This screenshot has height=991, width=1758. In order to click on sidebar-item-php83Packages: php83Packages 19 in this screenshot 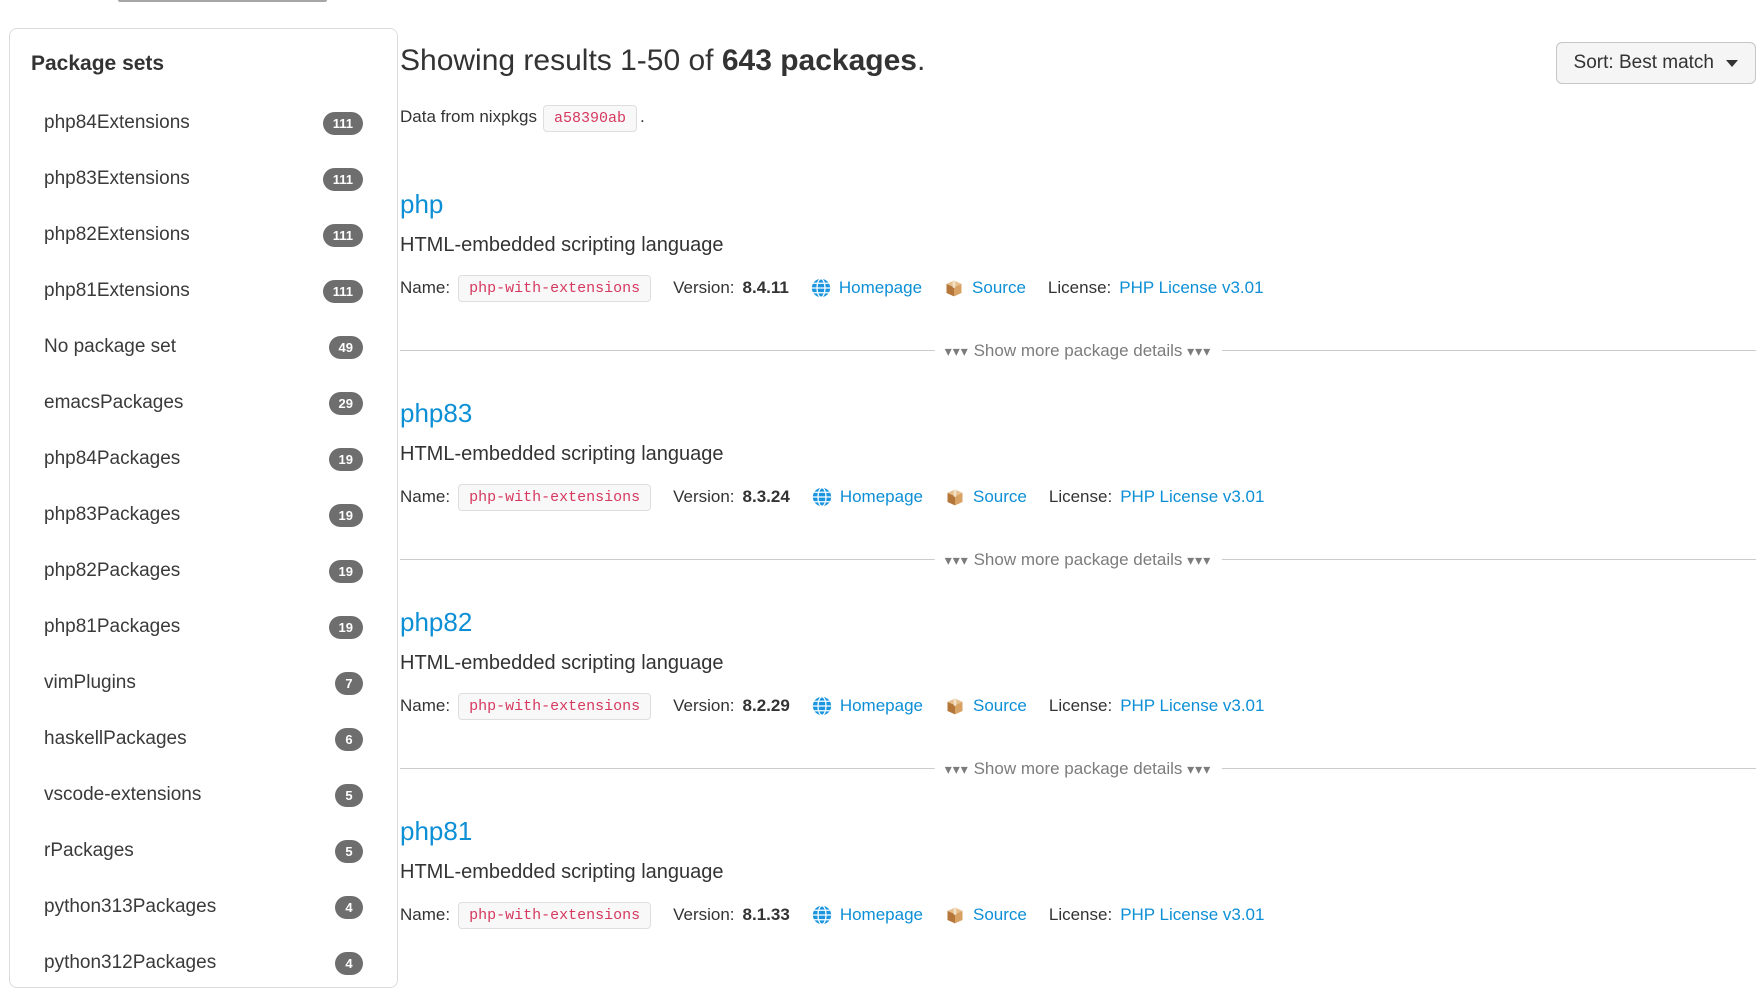, I will do `click(203, 515)`.